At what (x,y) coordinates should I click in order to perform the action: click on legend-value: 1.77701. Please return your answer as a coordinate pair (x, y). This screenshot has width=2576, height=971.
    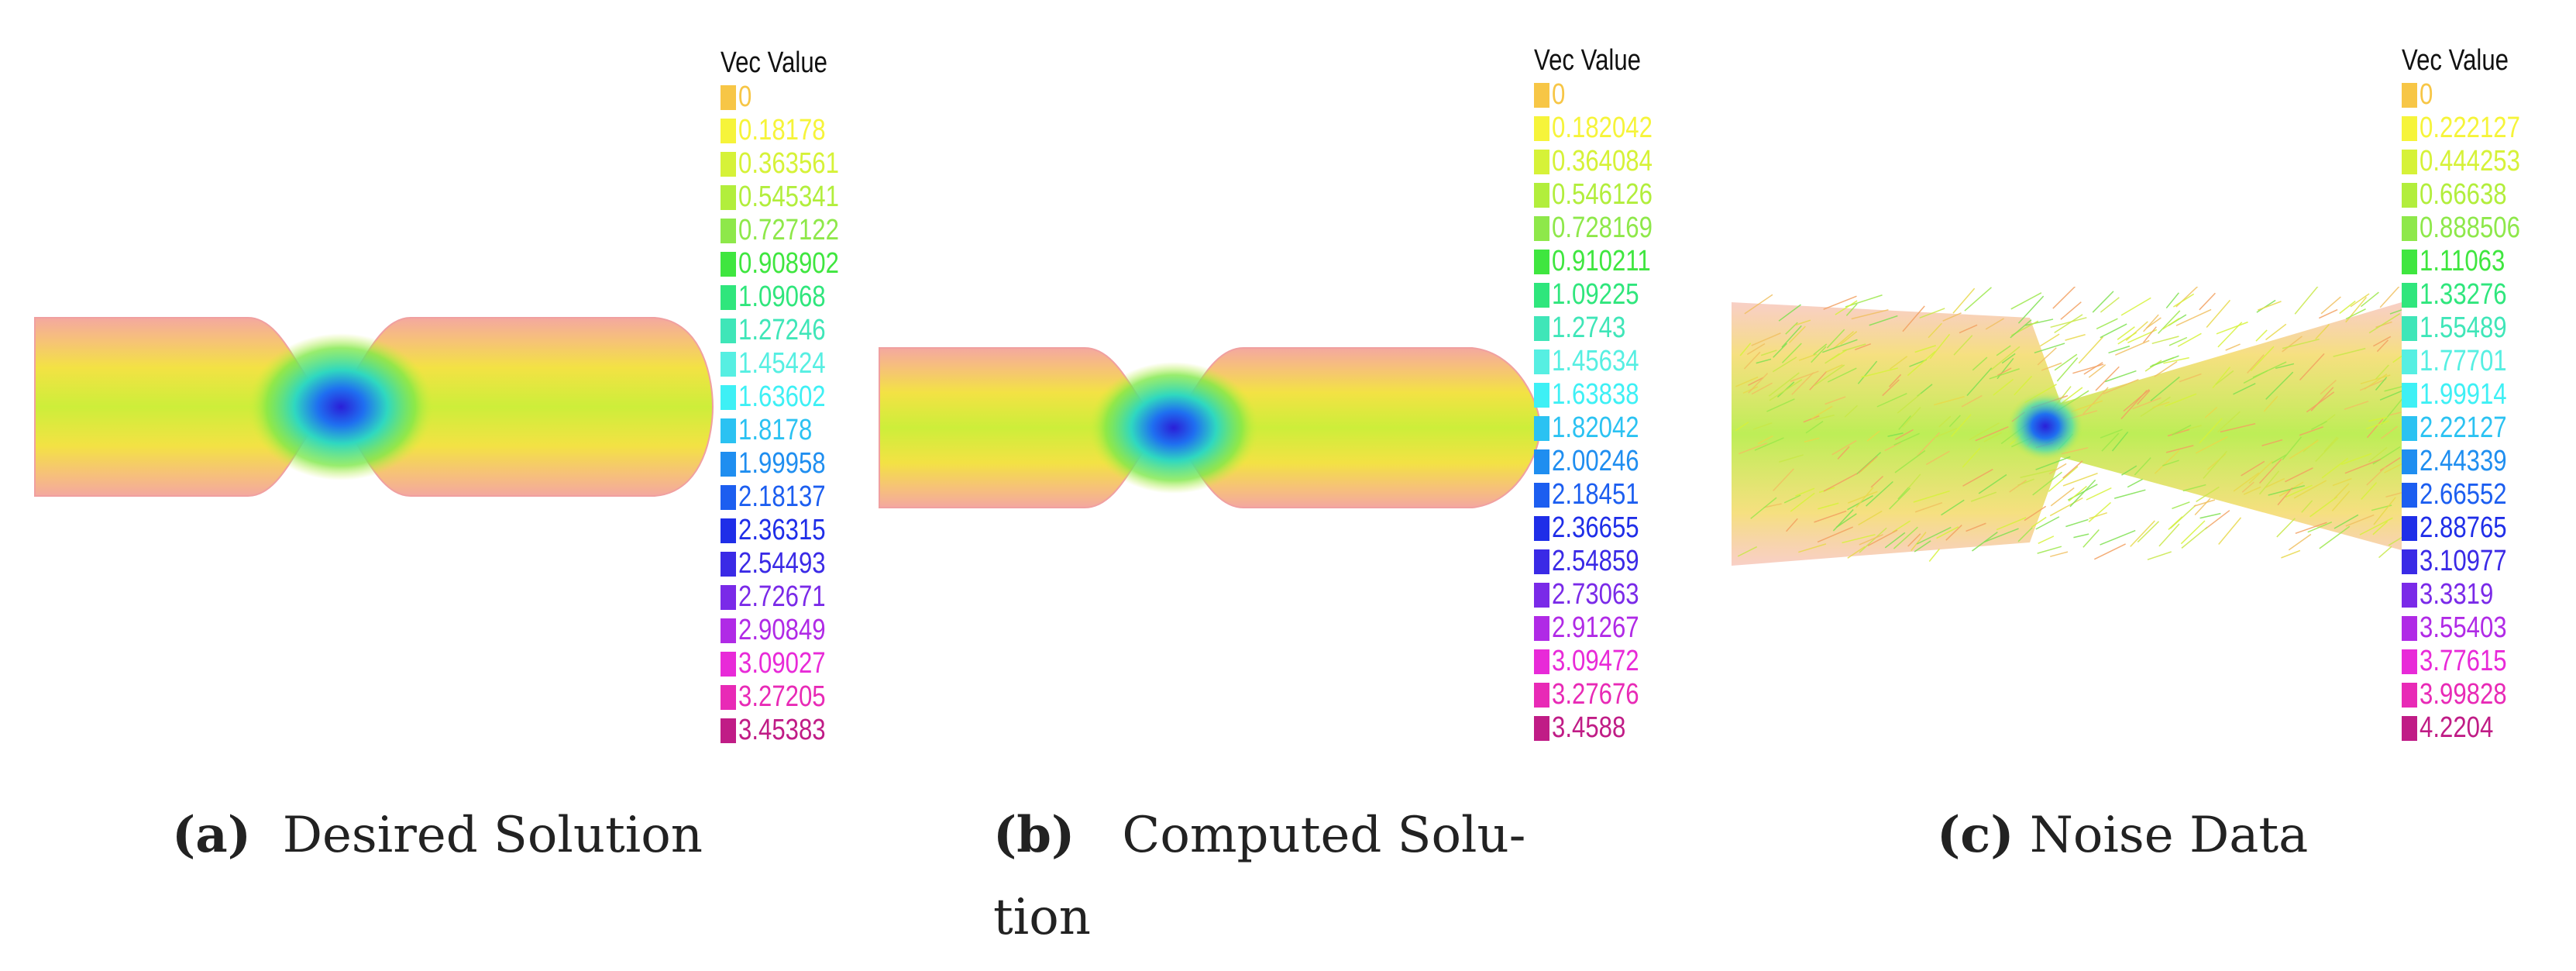
    Looking at the image, I should click on (2463, 361).